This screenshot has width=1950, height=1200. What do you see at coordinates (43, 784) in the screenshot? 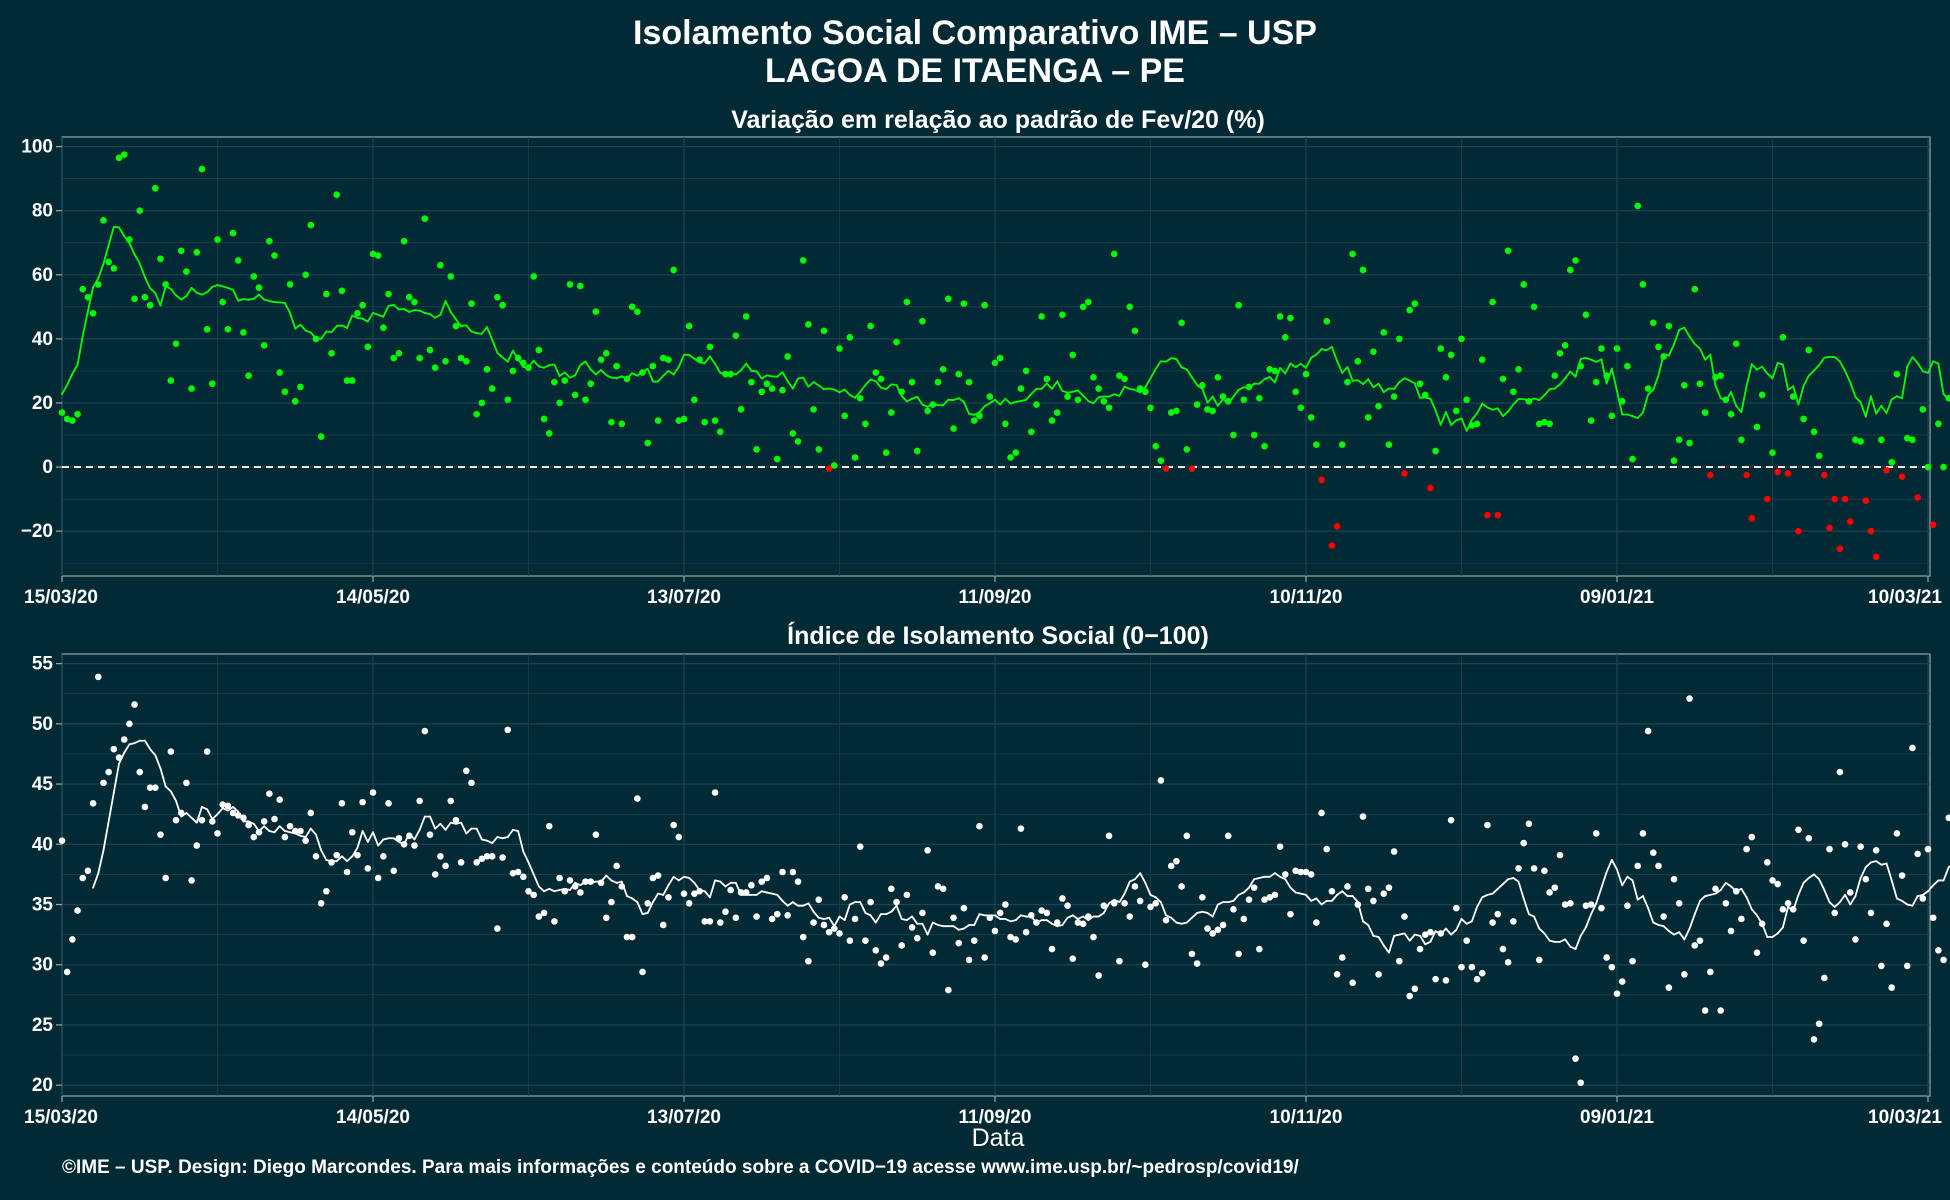
I see `y-tick-label: 45` at bounding box center [43, 784].